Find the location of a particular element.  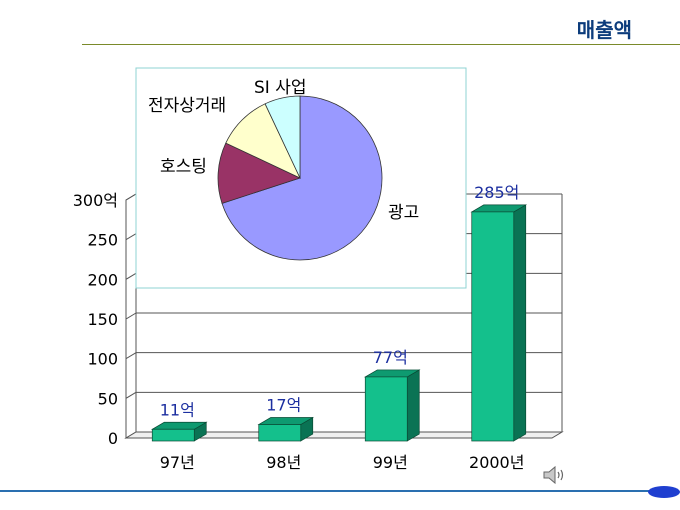

pie-slice-label: 광고 is located at coordinates (403, 213).